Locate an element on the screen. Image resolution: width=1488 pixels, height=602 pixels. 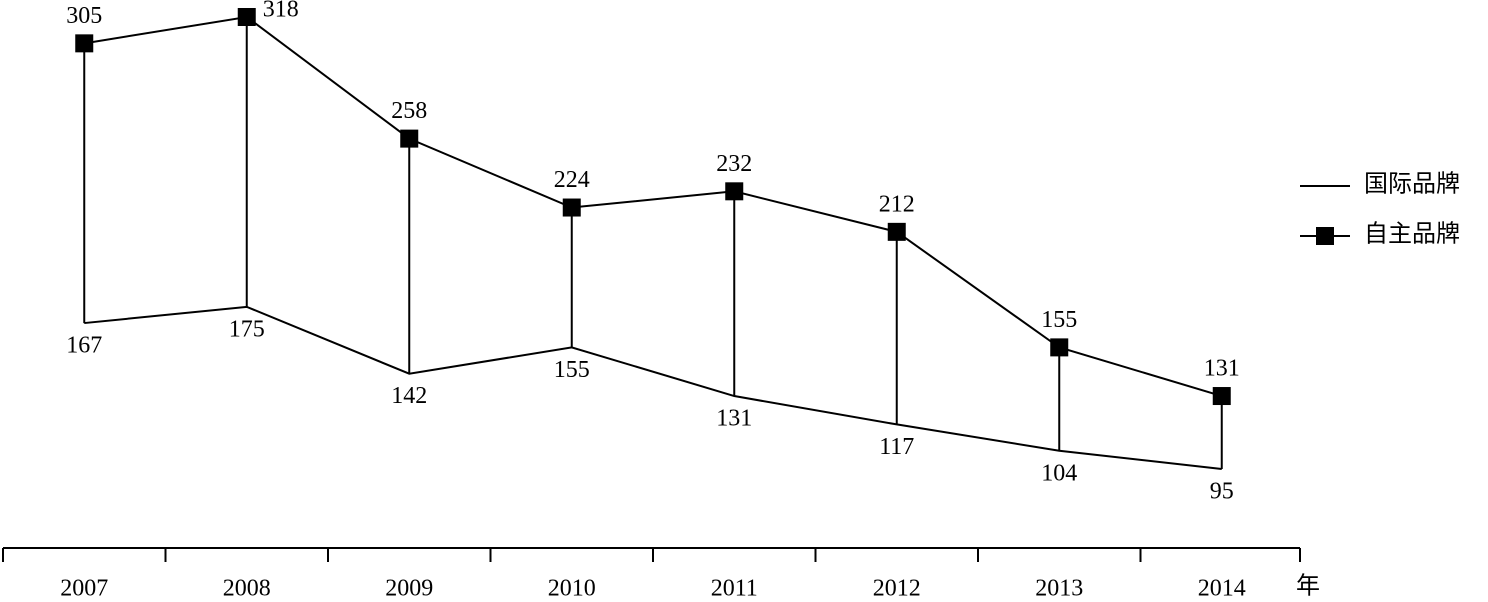
x-tick-label: 2010 is located at coordinates (572, 589).